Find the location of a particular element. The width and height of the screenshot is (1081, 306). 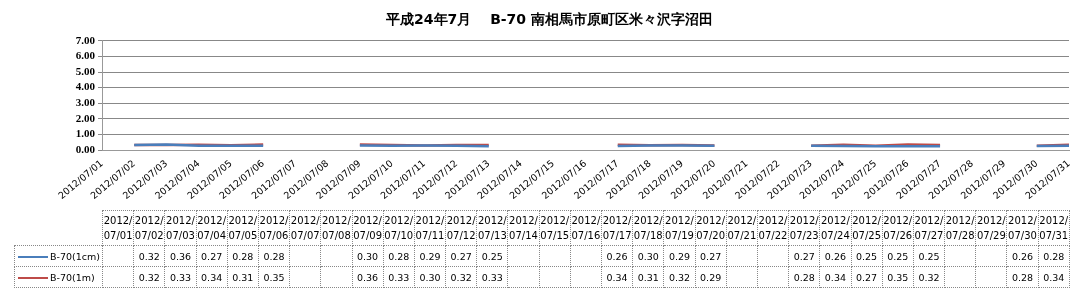

category-label: 2012/07/14 is located at coordinates (523, 228).